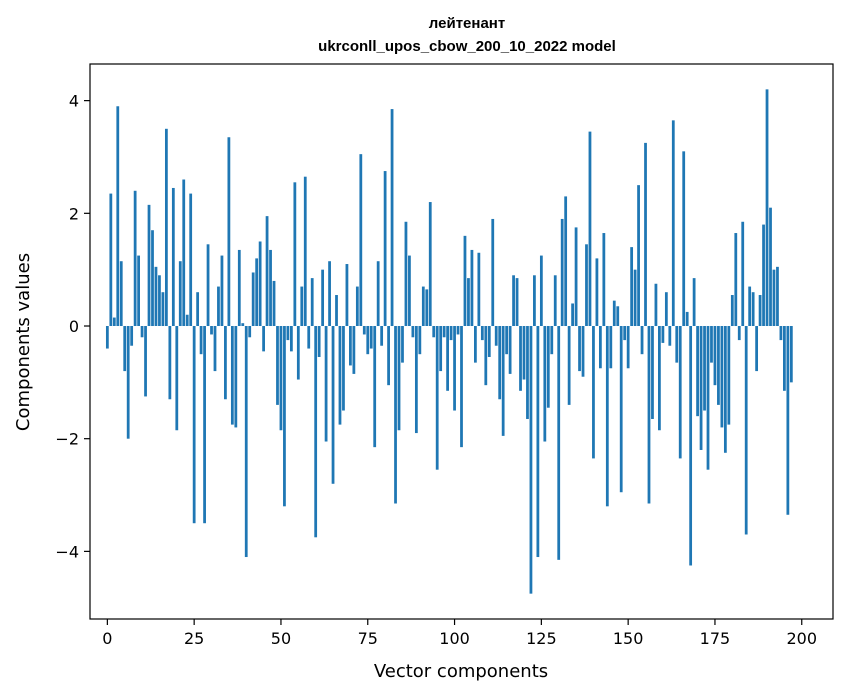 Image resolution: width=847 pixels, height=696 pixels. What do you see at coordinates (23, 342) in the screenshot?
I see `y-axis-label: Components values` at bounding box center [23, 342].